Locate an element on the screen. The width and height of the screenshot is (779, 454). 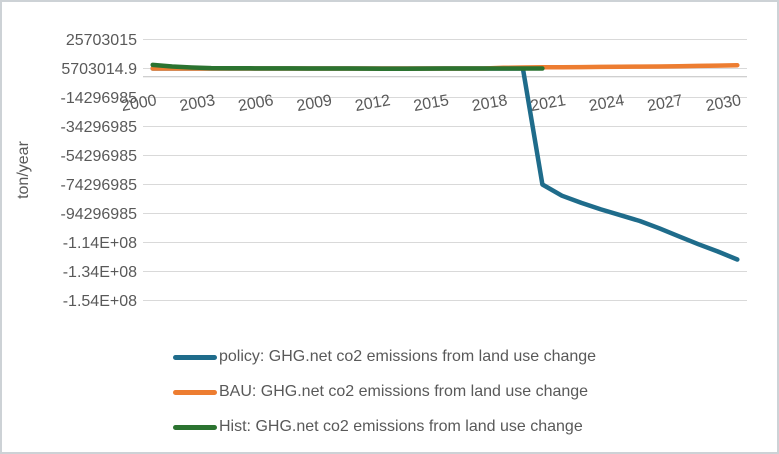
x-axis-tick-label: 2012 is located at coordinates (373, 103).